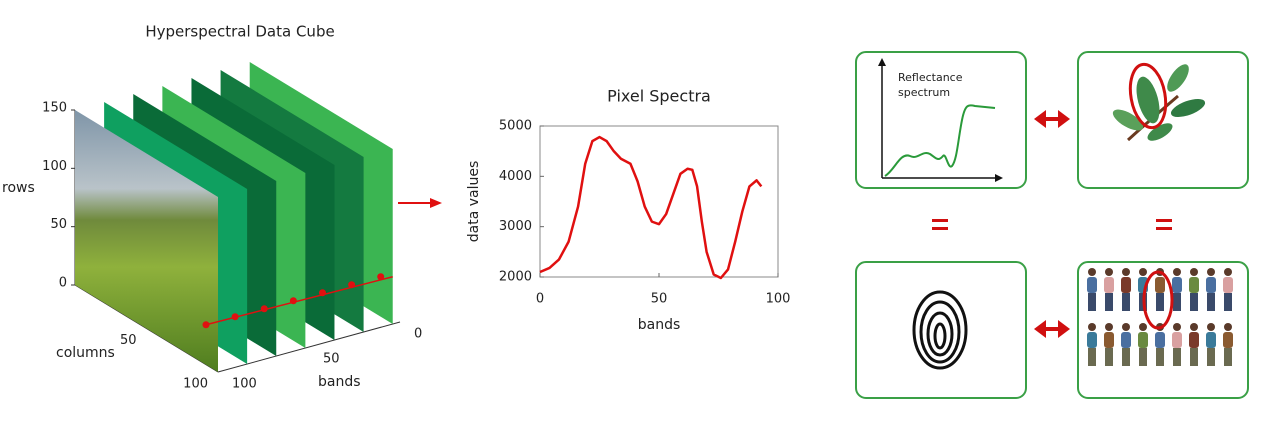 The image size is (1269, 424). Describe the element at coordinates (515, 277) in the screenshot. I see `y-tick-label: 2000` at that location.